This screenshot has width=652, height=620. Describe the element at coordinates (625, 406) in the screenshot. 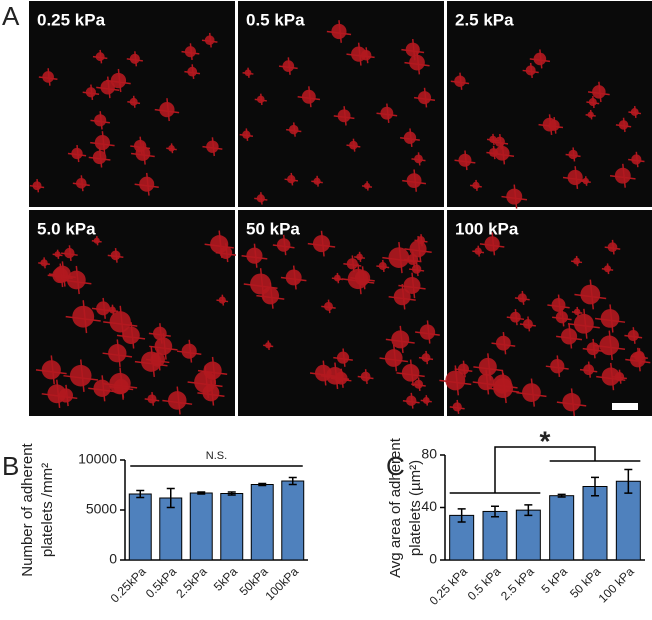

I see `scale-bar` at that location.